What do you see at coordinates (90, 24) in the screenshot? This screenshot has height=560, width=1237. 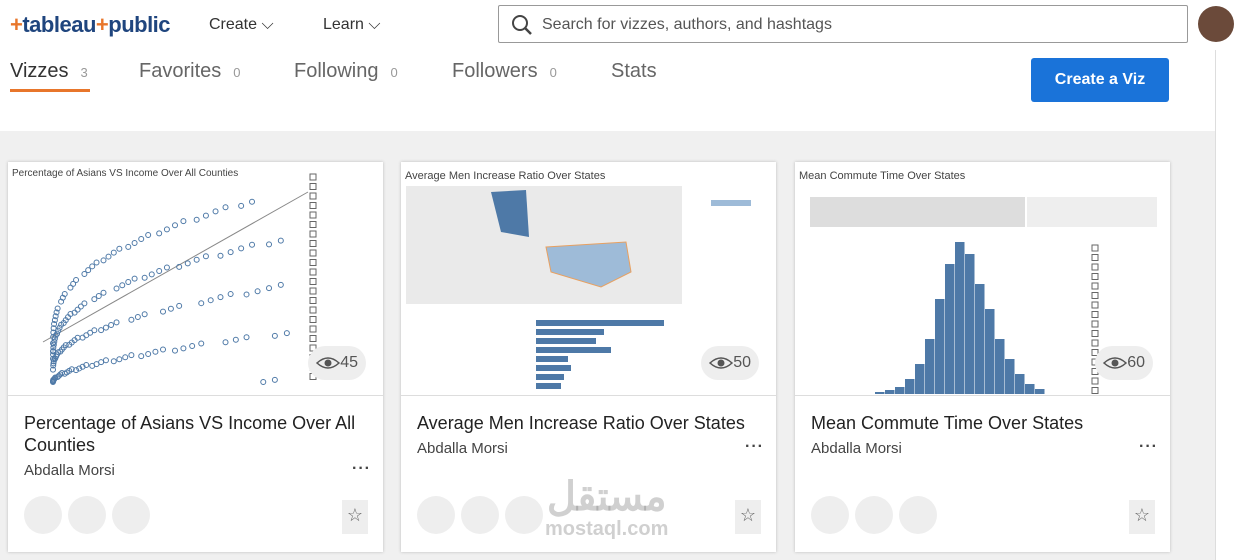 I see `logo: +tableau+public` at bounding box center [90, 24].